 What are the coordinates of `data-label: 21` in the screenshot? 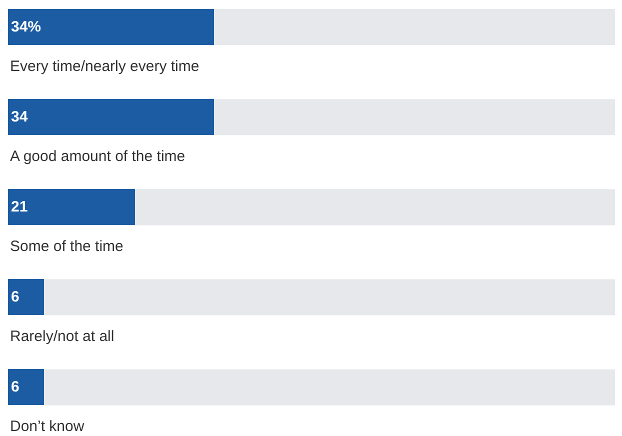 It's located at (19, 207).